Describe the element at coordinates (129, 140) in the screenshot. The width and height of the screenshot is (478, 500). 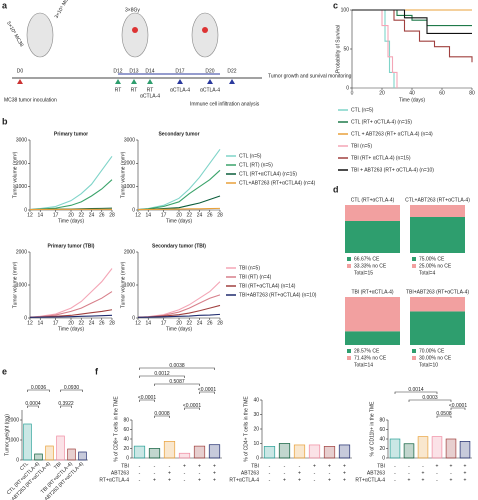
I see `y-tick-label: 3000` at that location.